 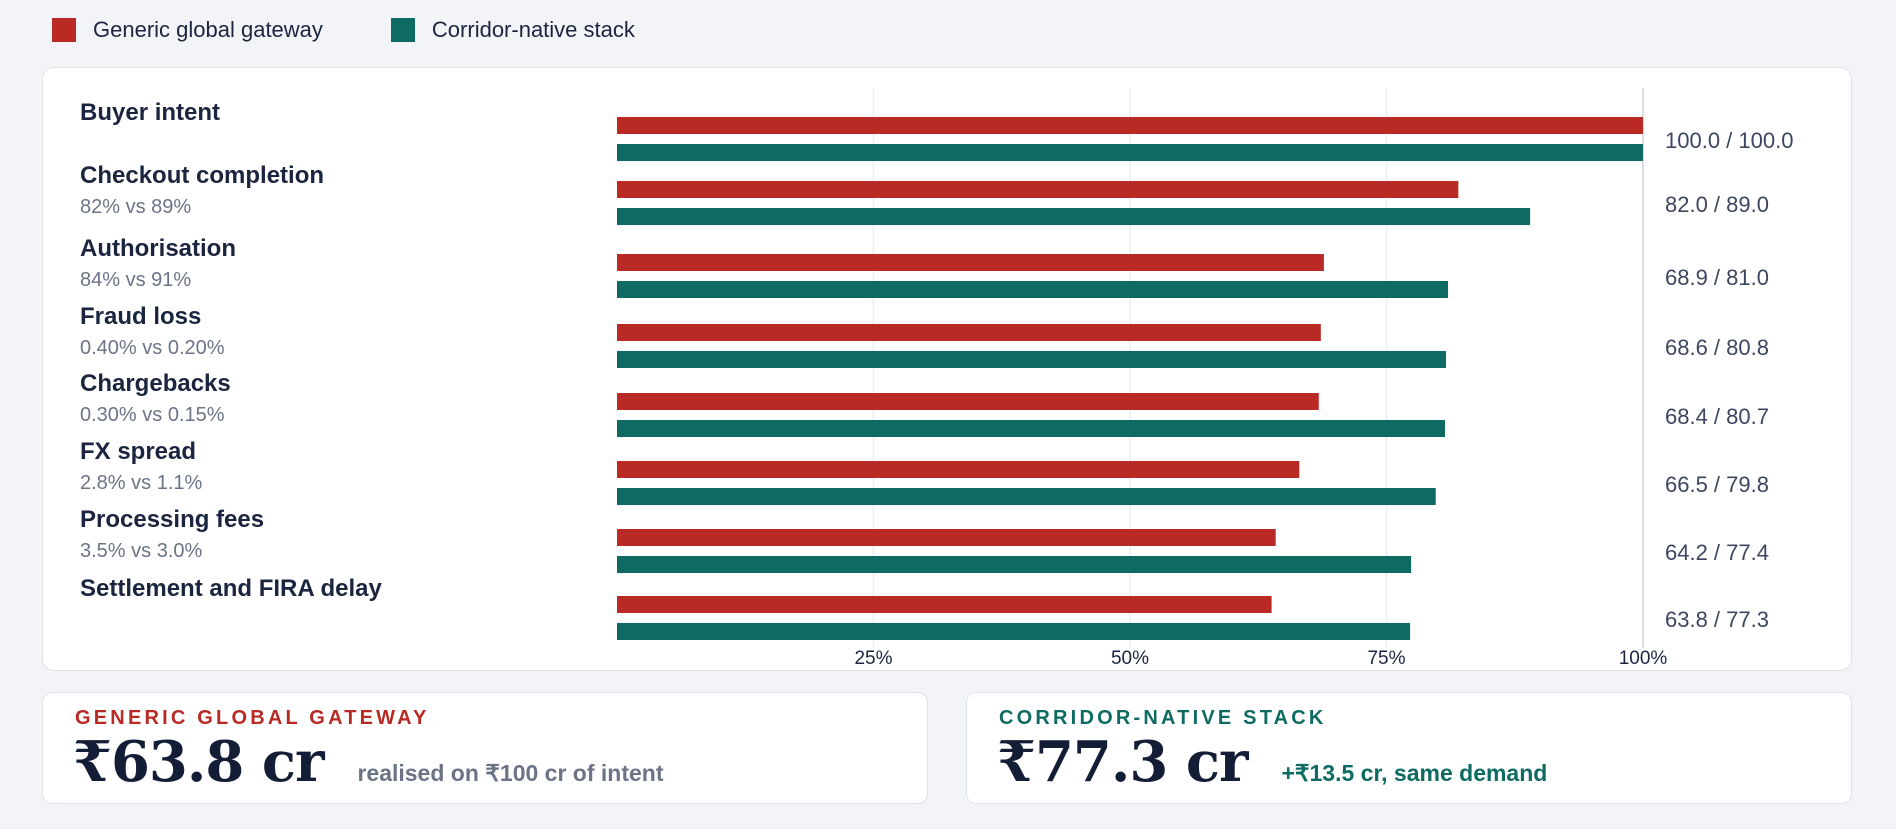 I want to click on summary-value-corridor: ₹77.3 cr, so click(x=1122, y=762).